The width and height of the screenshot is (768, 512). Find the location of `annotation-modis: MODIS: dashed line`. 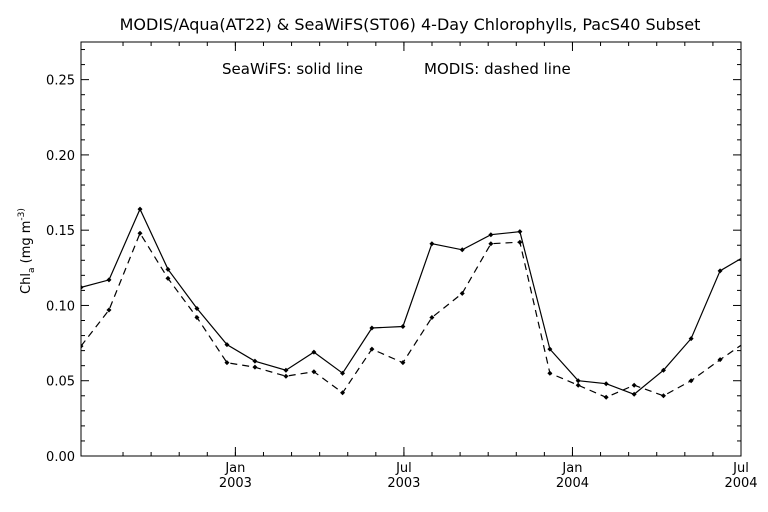

annotation-modis: MODIS: dashed line is located at coordinates (497, 69).